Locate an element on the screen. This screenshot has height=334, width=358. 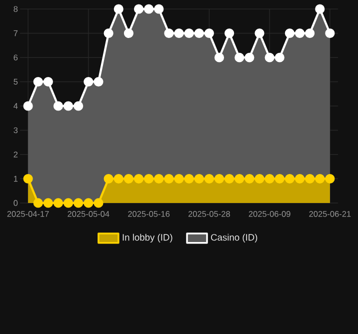
legend-label: In lobby (ID) is located at coordinates (147, 238).